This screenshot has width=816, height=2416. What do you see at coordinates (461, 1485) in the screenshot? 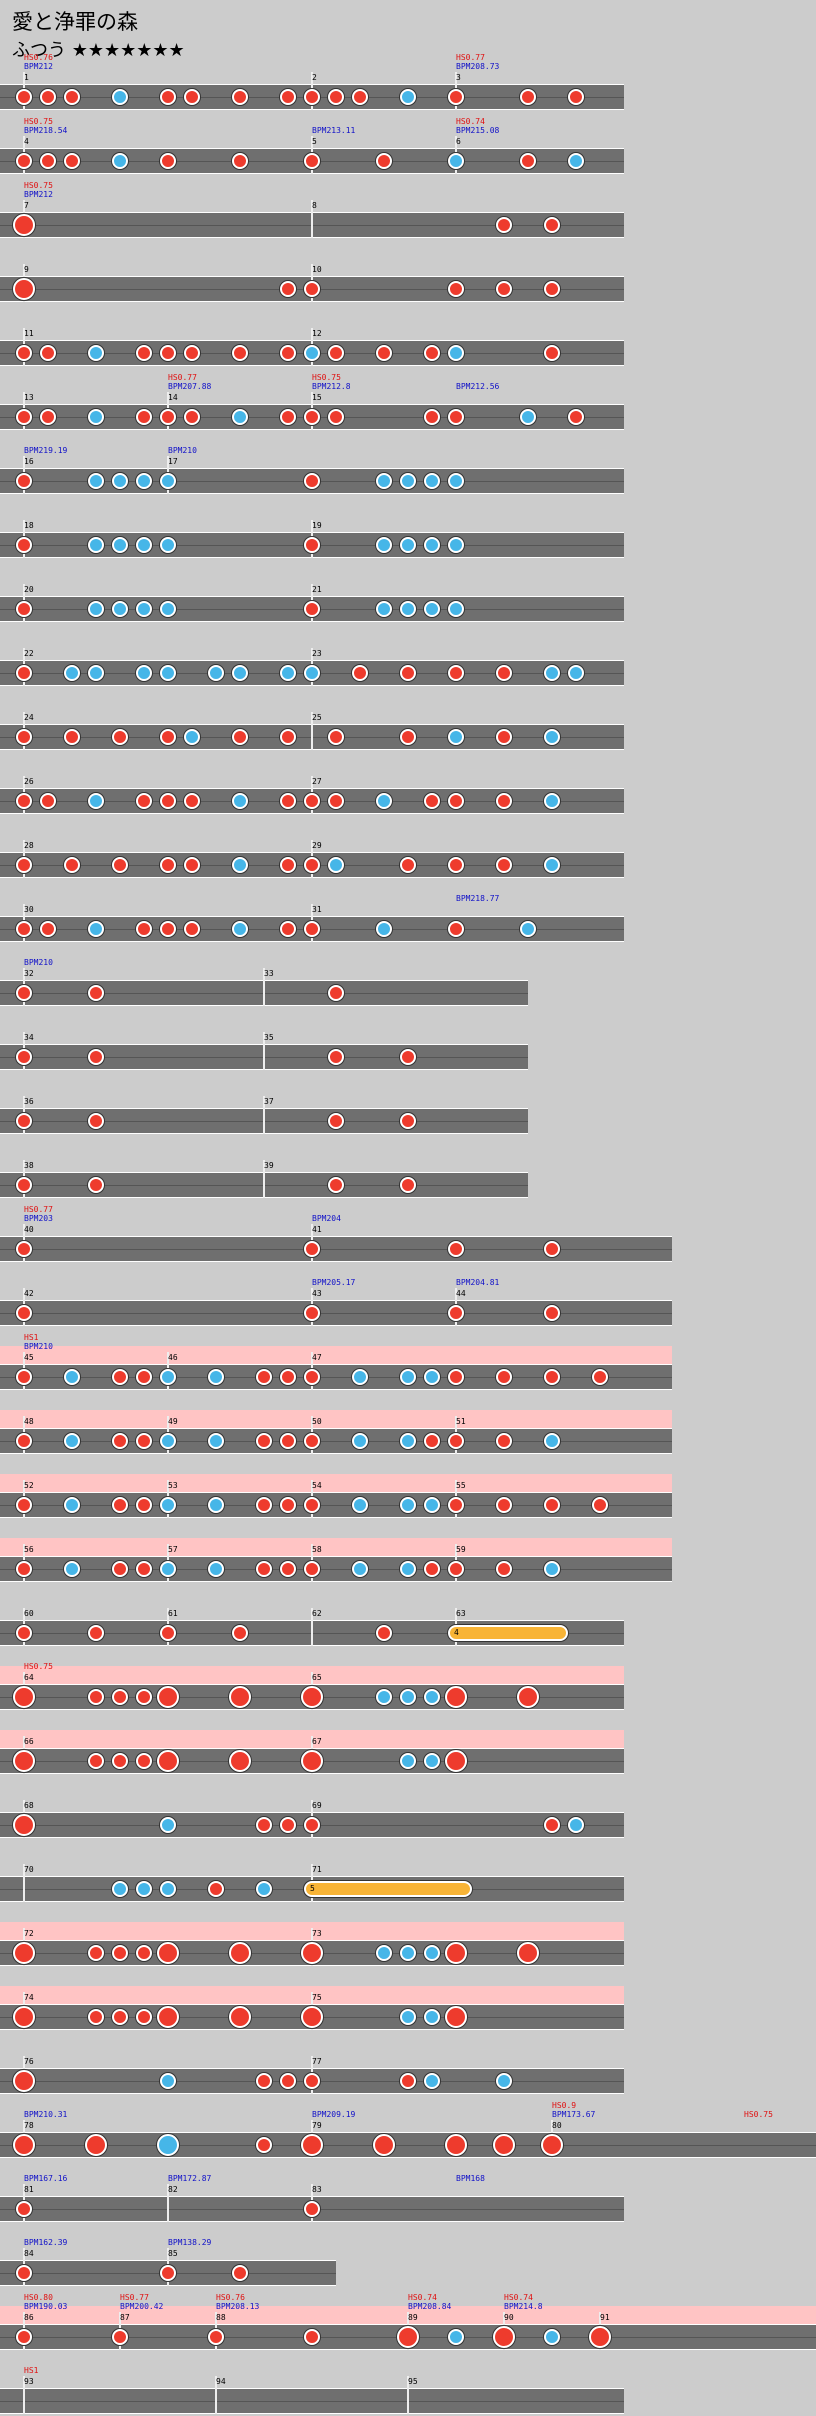
I see `measure-number: 55` at bounding box center [461, 1485].